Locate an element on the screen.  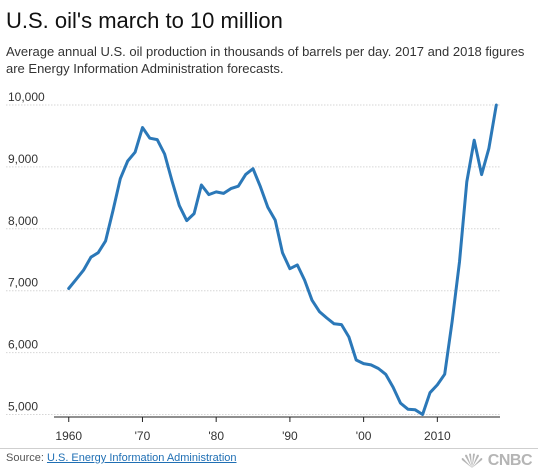
x-tick-label: '80 is located at coordinates (216, 436).